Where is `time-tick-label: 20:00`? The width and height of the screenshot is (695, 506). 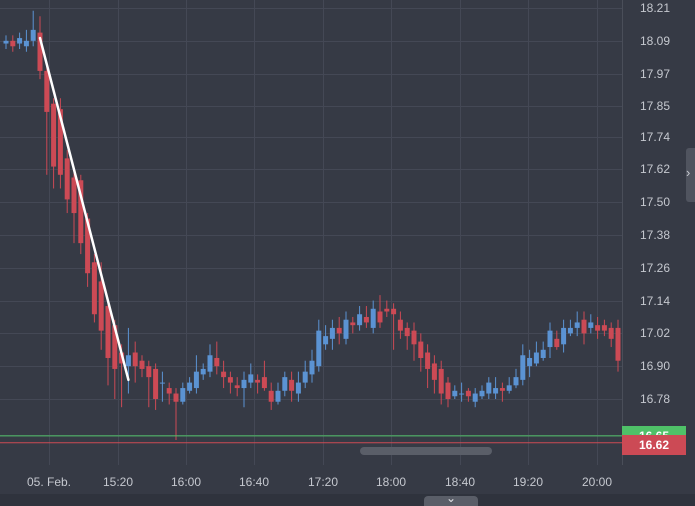 time-tick-label: 20:00 is located at coordinates (597, 482).